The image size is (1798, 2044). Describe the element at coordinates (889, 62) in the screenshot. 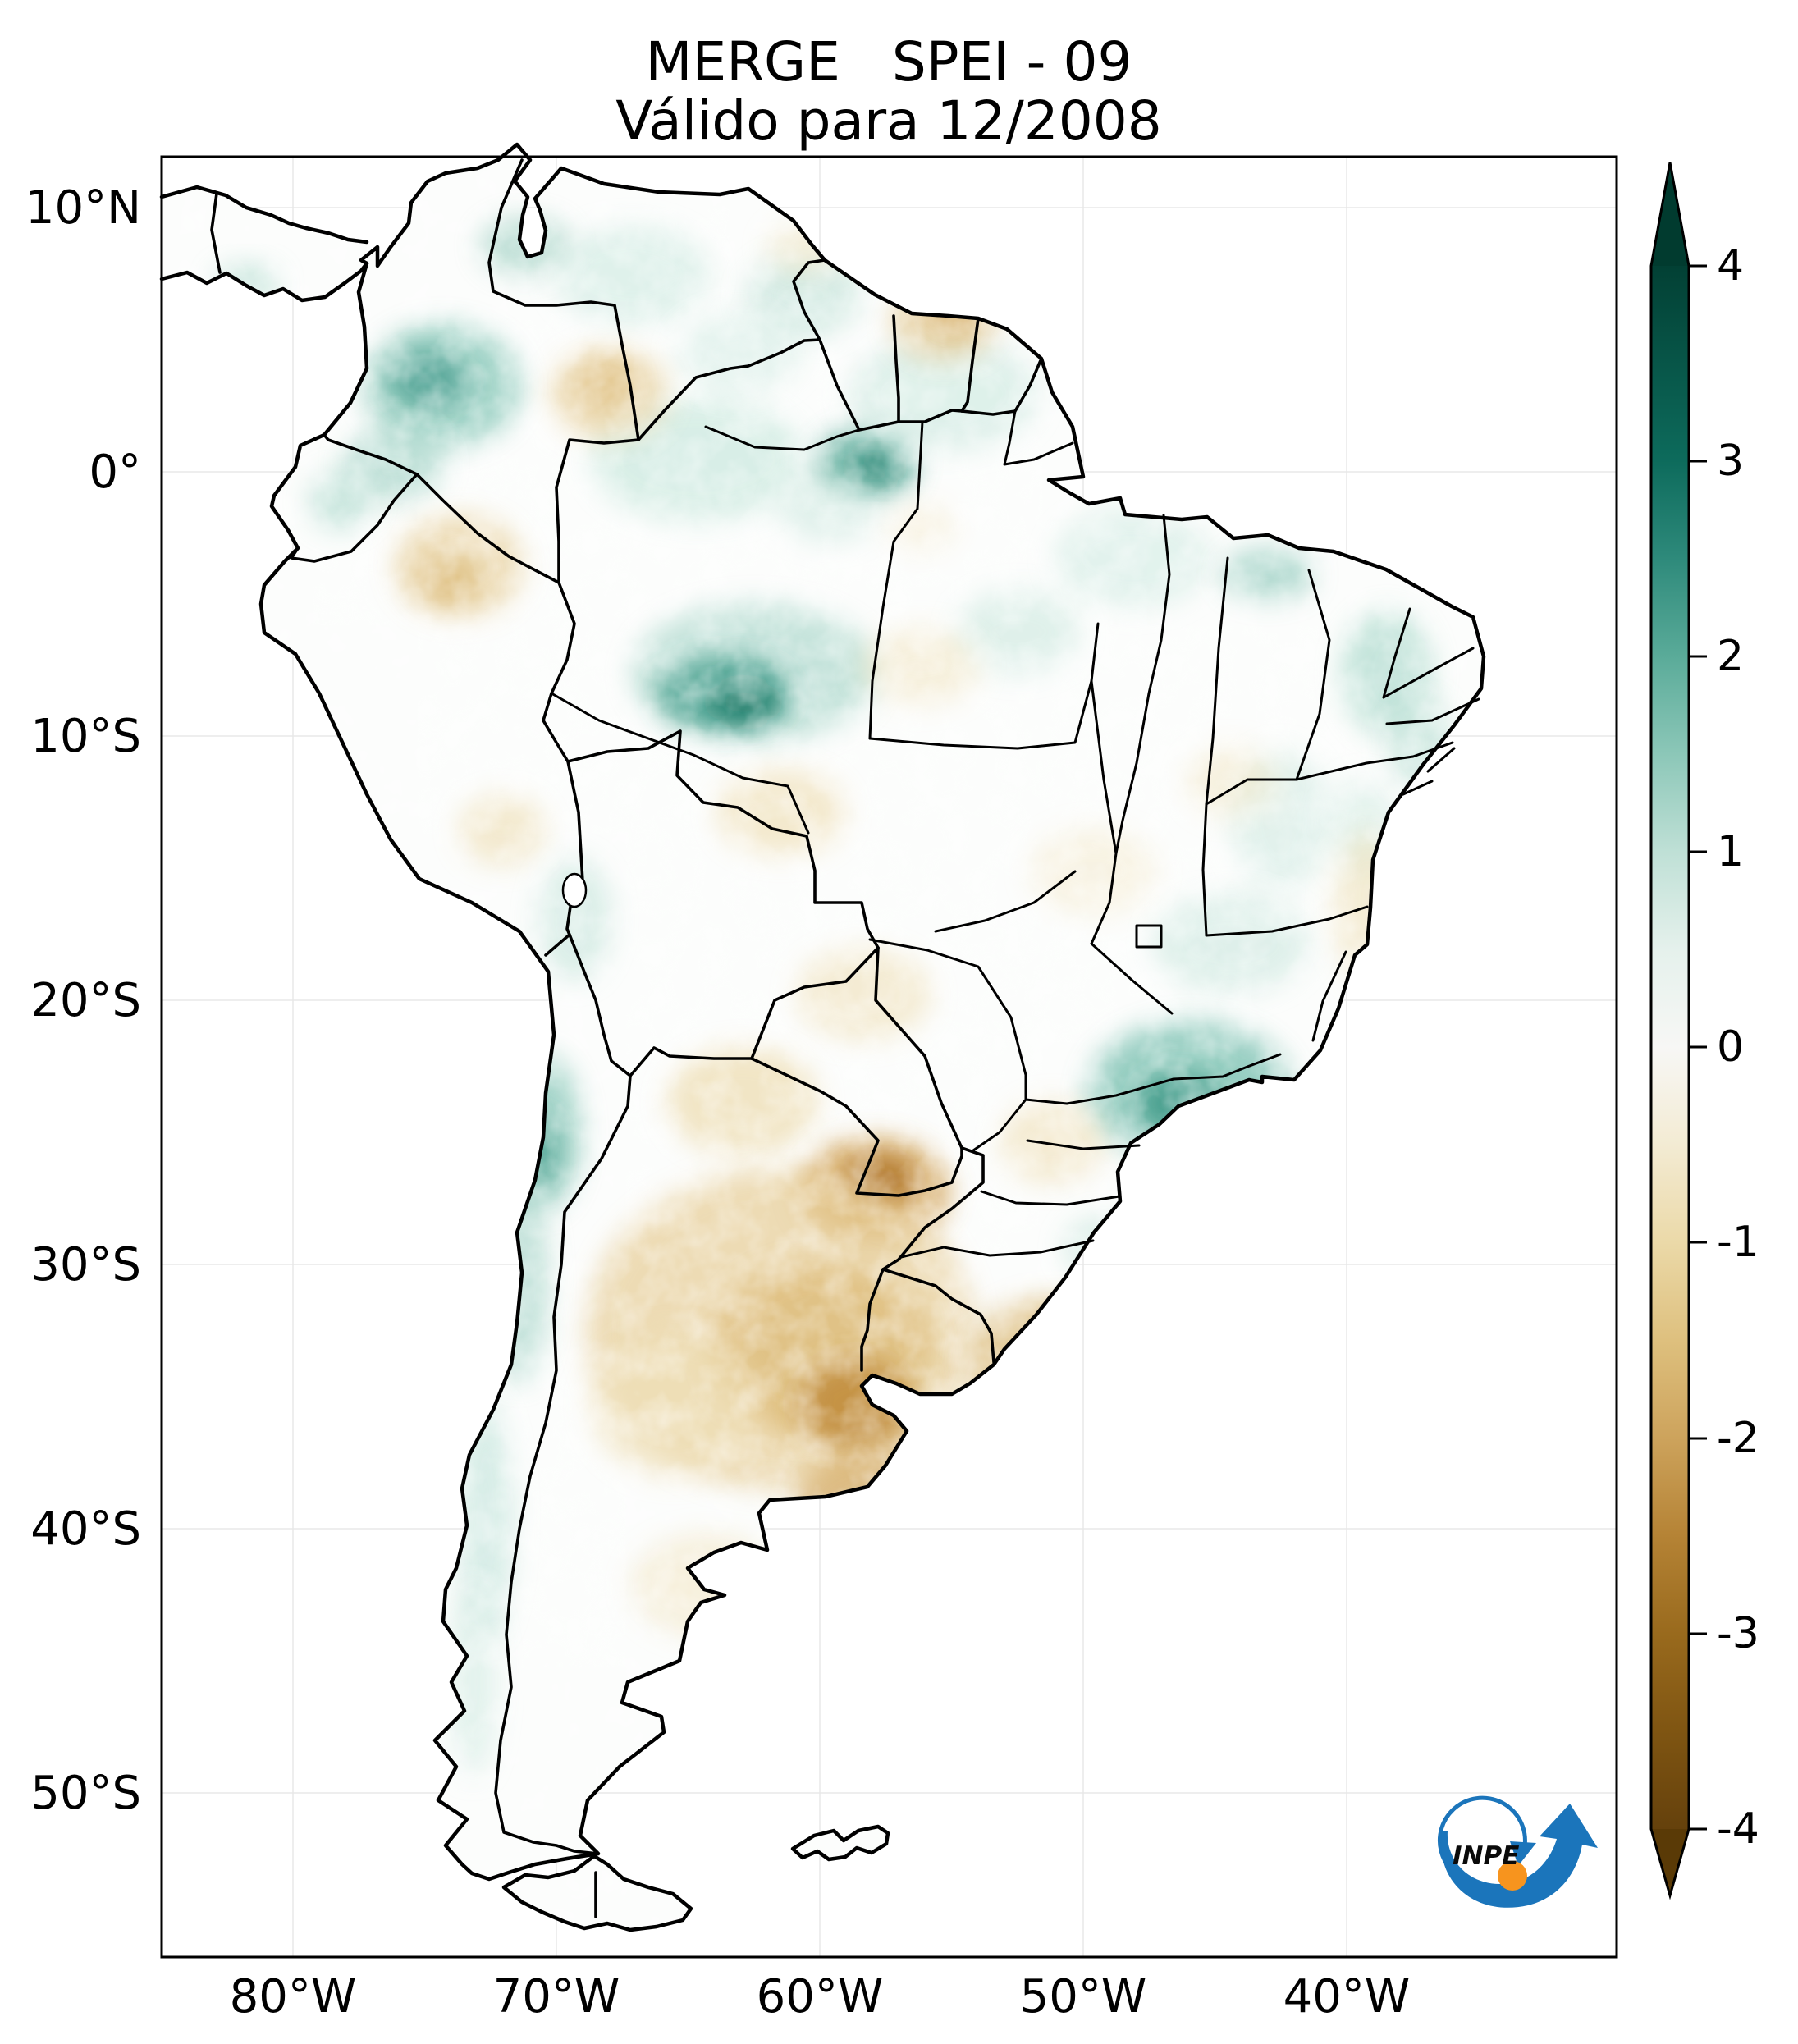

I see `figure-title: MERGE SPEI - 09` at that location.